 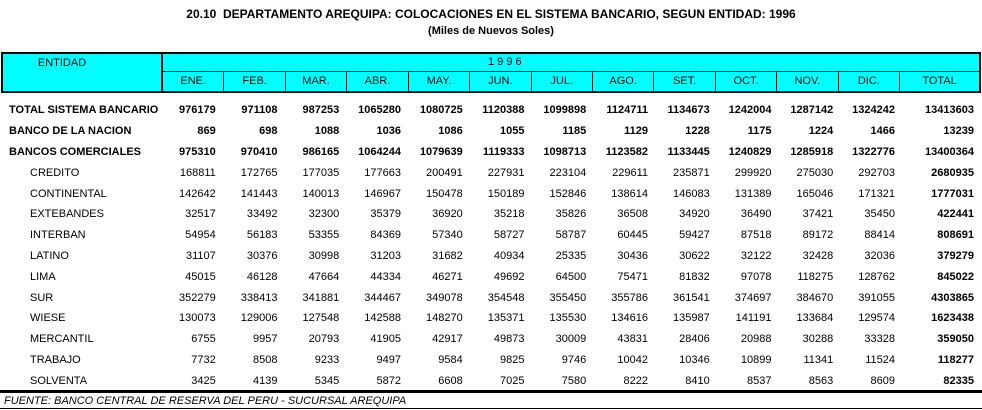 I want to click on month-value: 1324242, so click(x=873, y=110).